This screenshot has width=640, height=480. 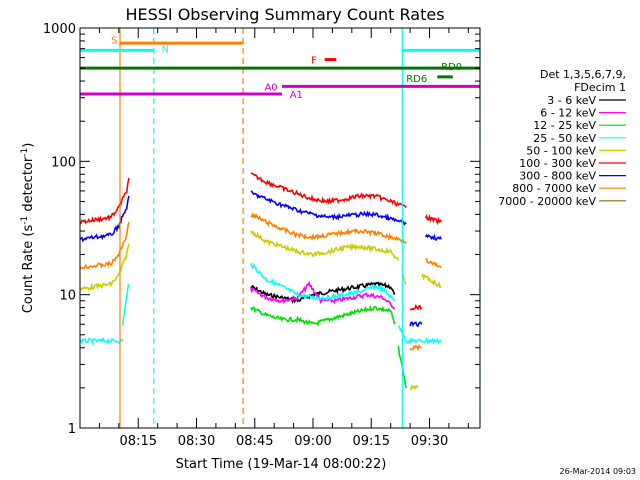 I want to click on y-tick-label-1: 10, so click(x=67, y=296).